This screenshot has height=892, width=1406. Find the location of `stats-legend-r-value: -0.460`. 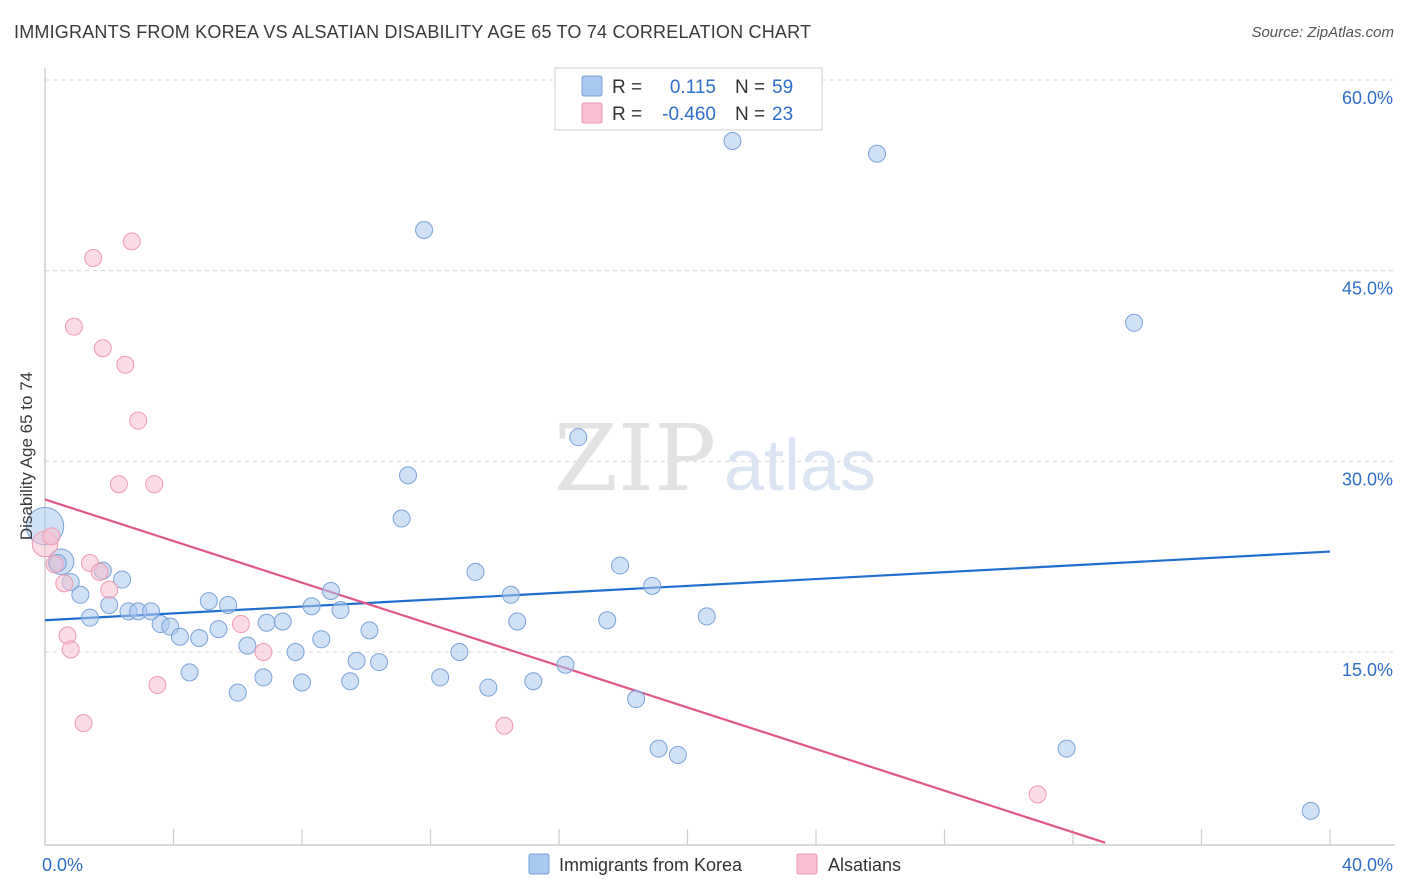

stats-legend-r-value: -0.460 is located at coordinates (689, 114).